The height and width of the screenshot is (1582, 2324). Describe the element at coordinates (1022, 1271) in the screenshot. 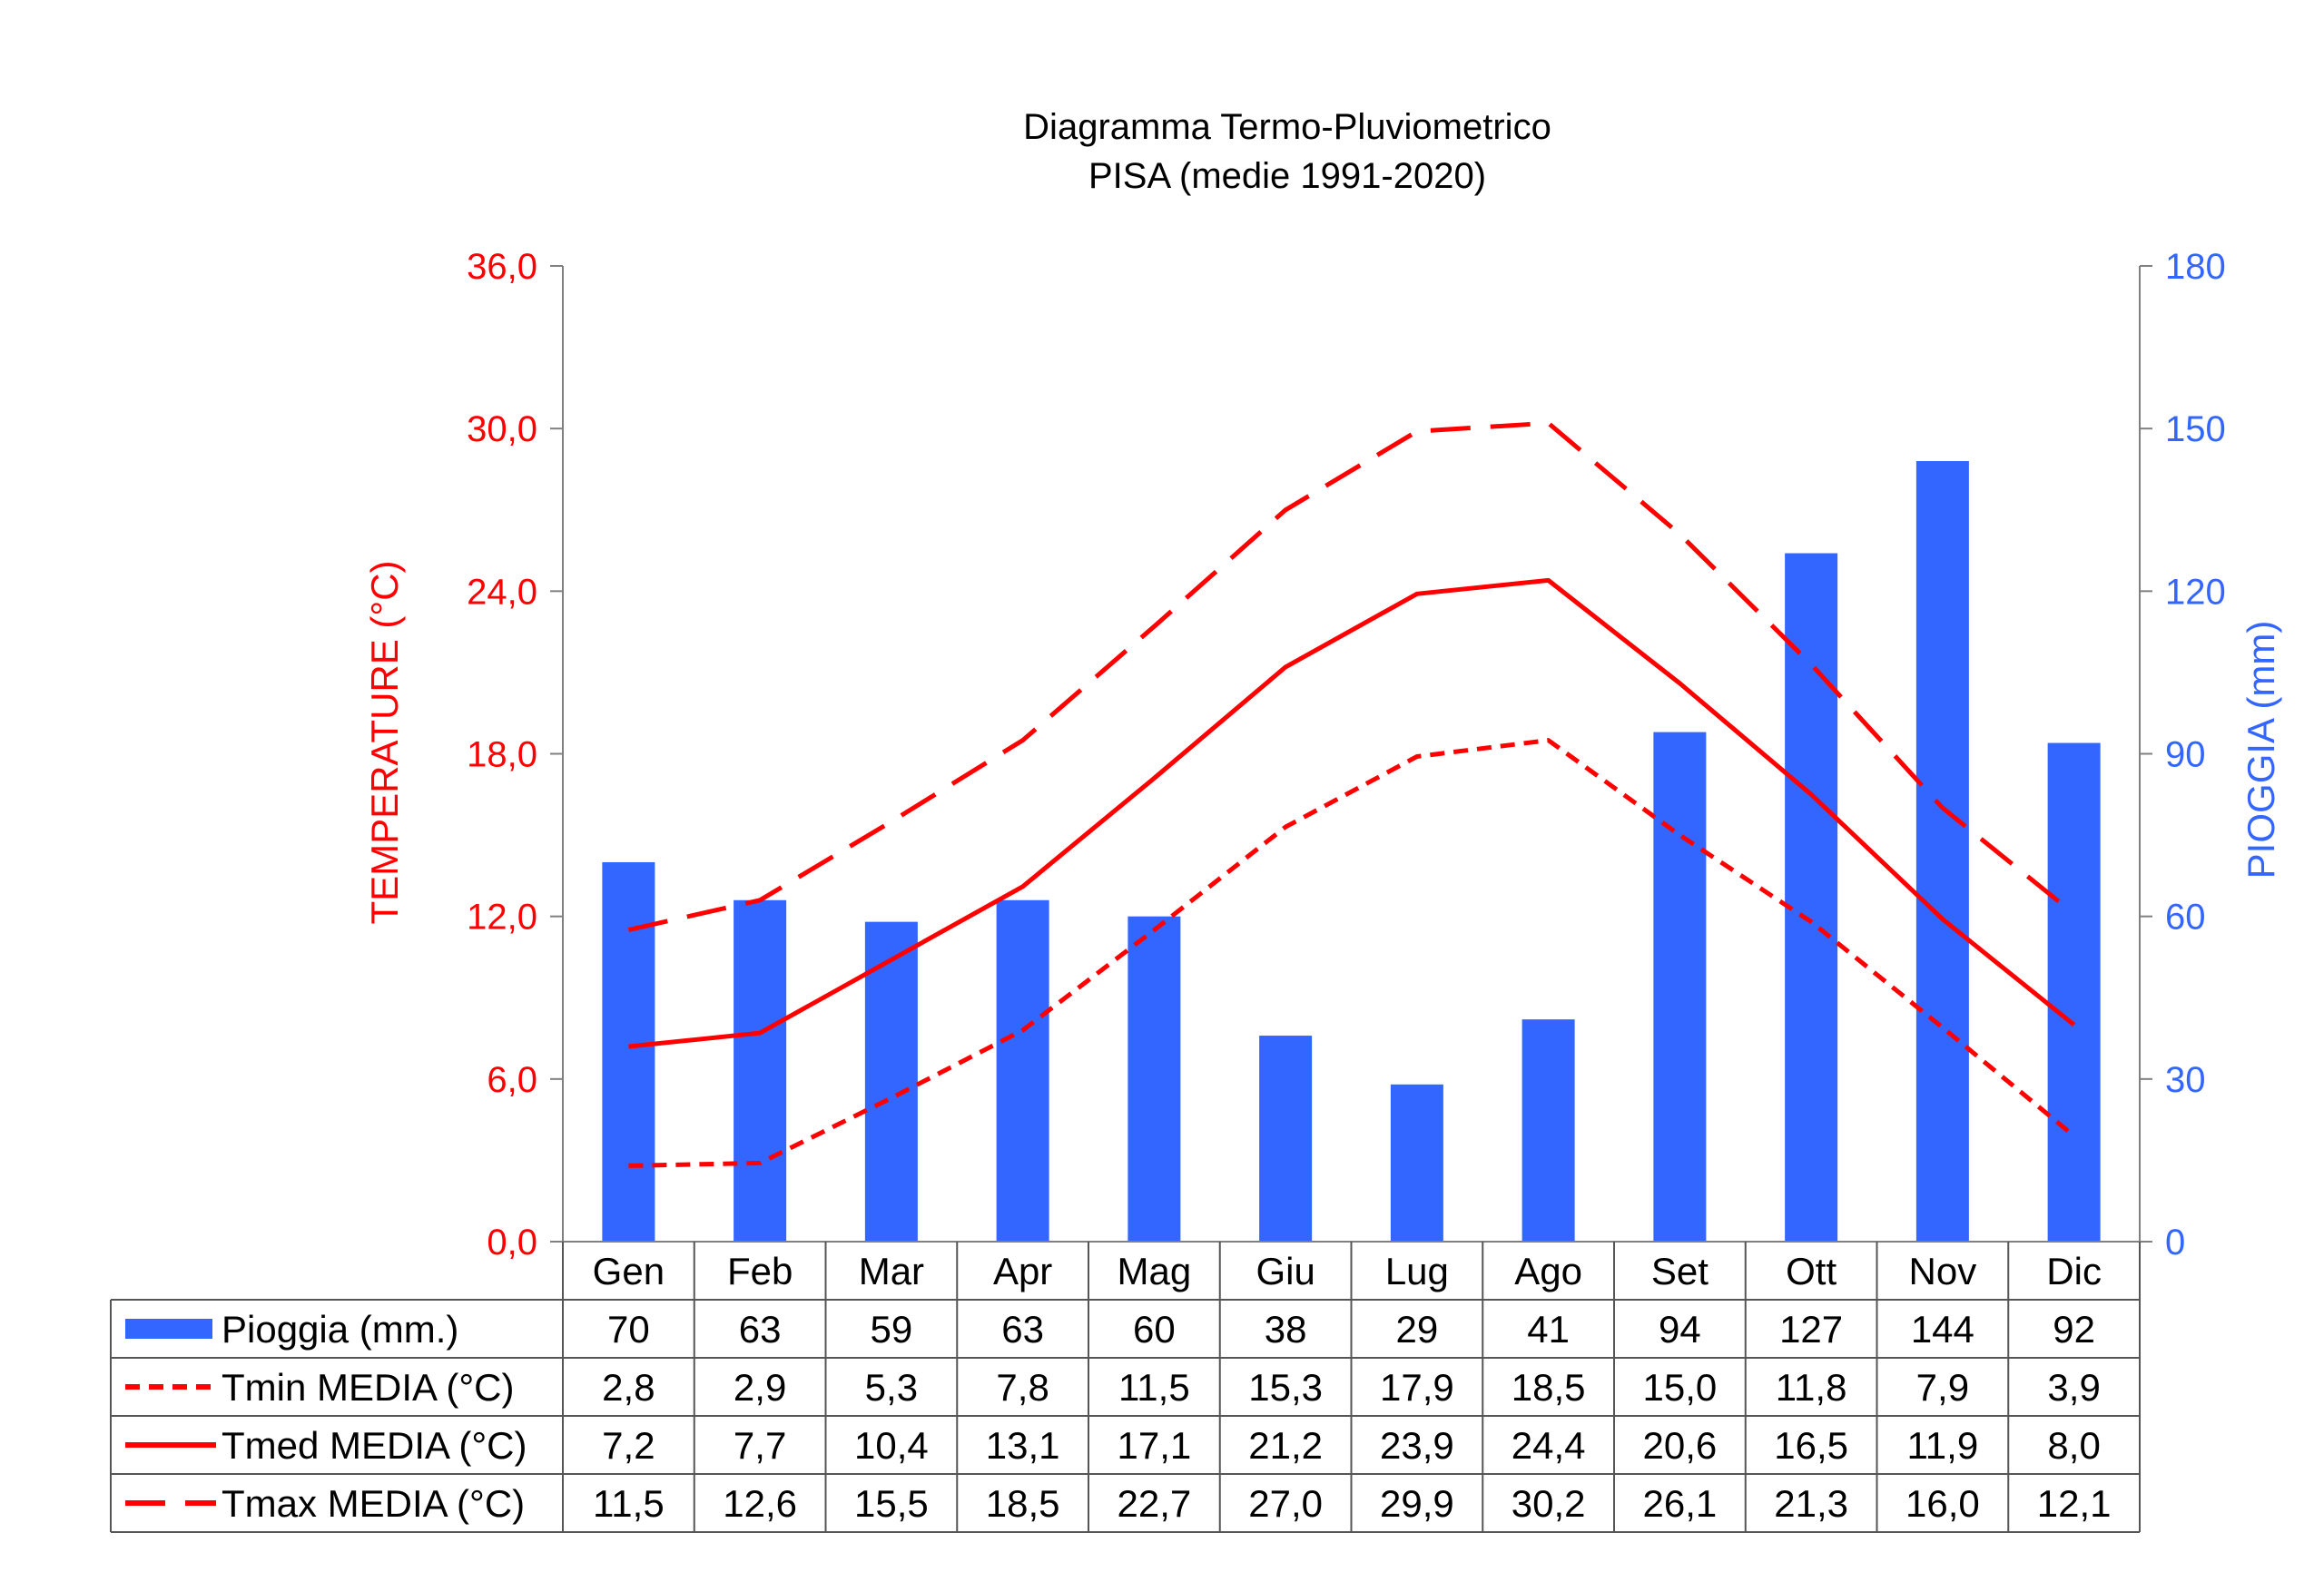

I see `category-label-apr: Apr` at that location.